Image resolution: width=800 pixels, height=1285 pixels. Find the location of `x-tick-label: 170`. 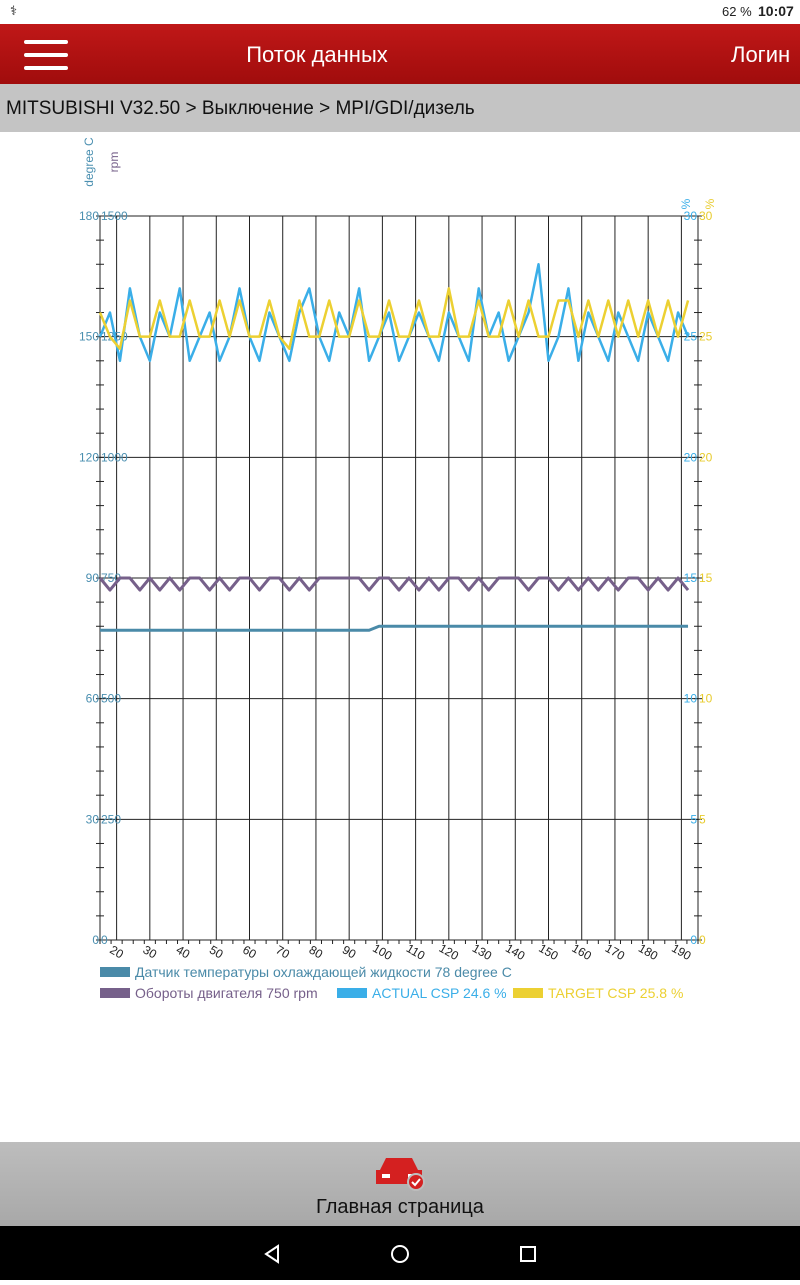

x-tick-label: 170 is located at coordinates (615, 952).